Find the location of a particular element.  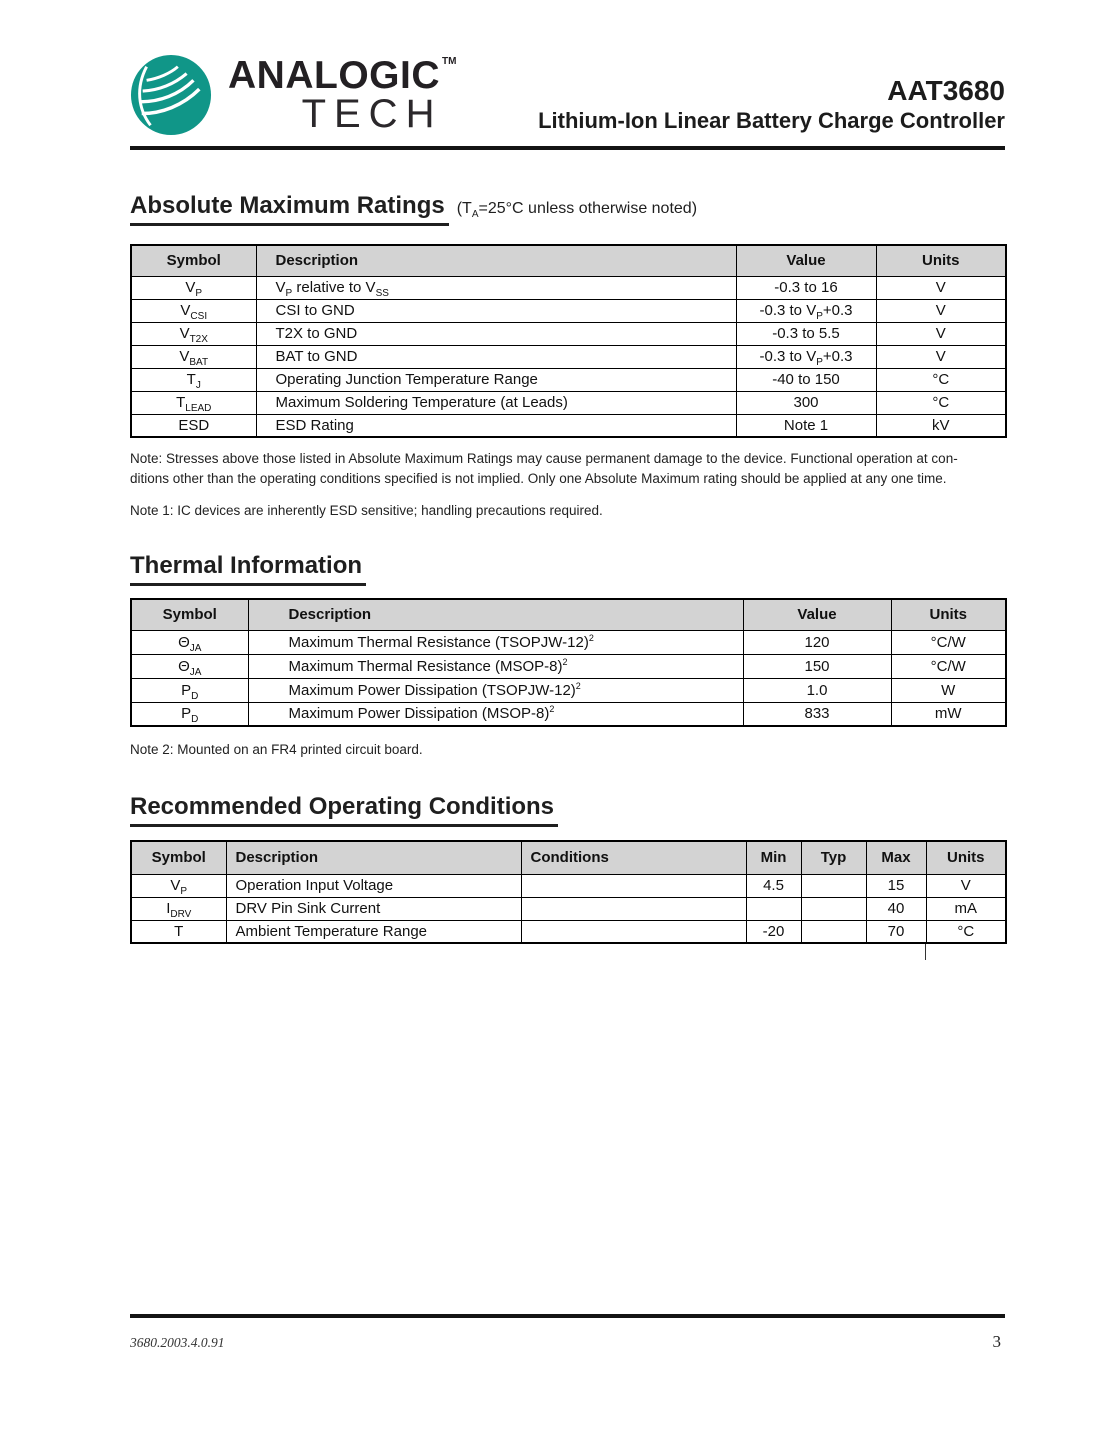

table-cell: Maximum Power Dissipation (TSOPJW-12)2 is located at coordinates (495, 690).